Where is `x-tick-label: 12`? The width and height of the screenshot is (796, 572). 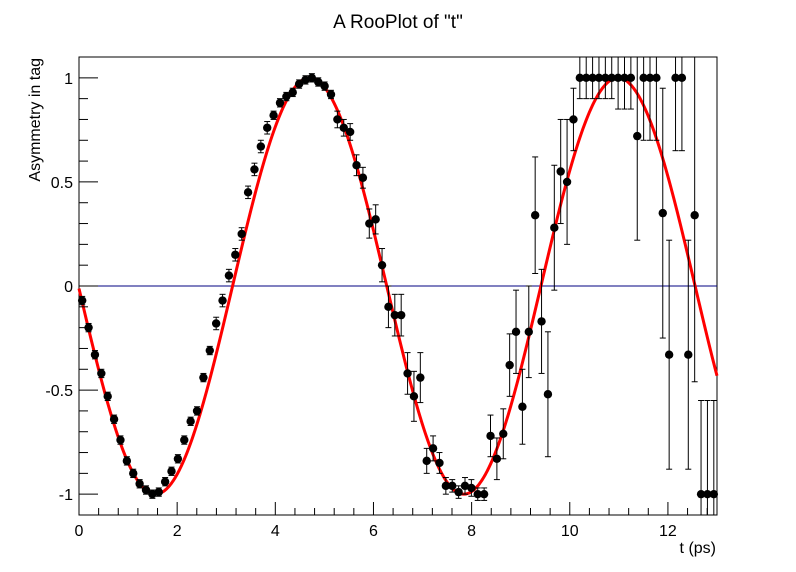
x-tick-label: 12 is located at coordinates (668, 531).